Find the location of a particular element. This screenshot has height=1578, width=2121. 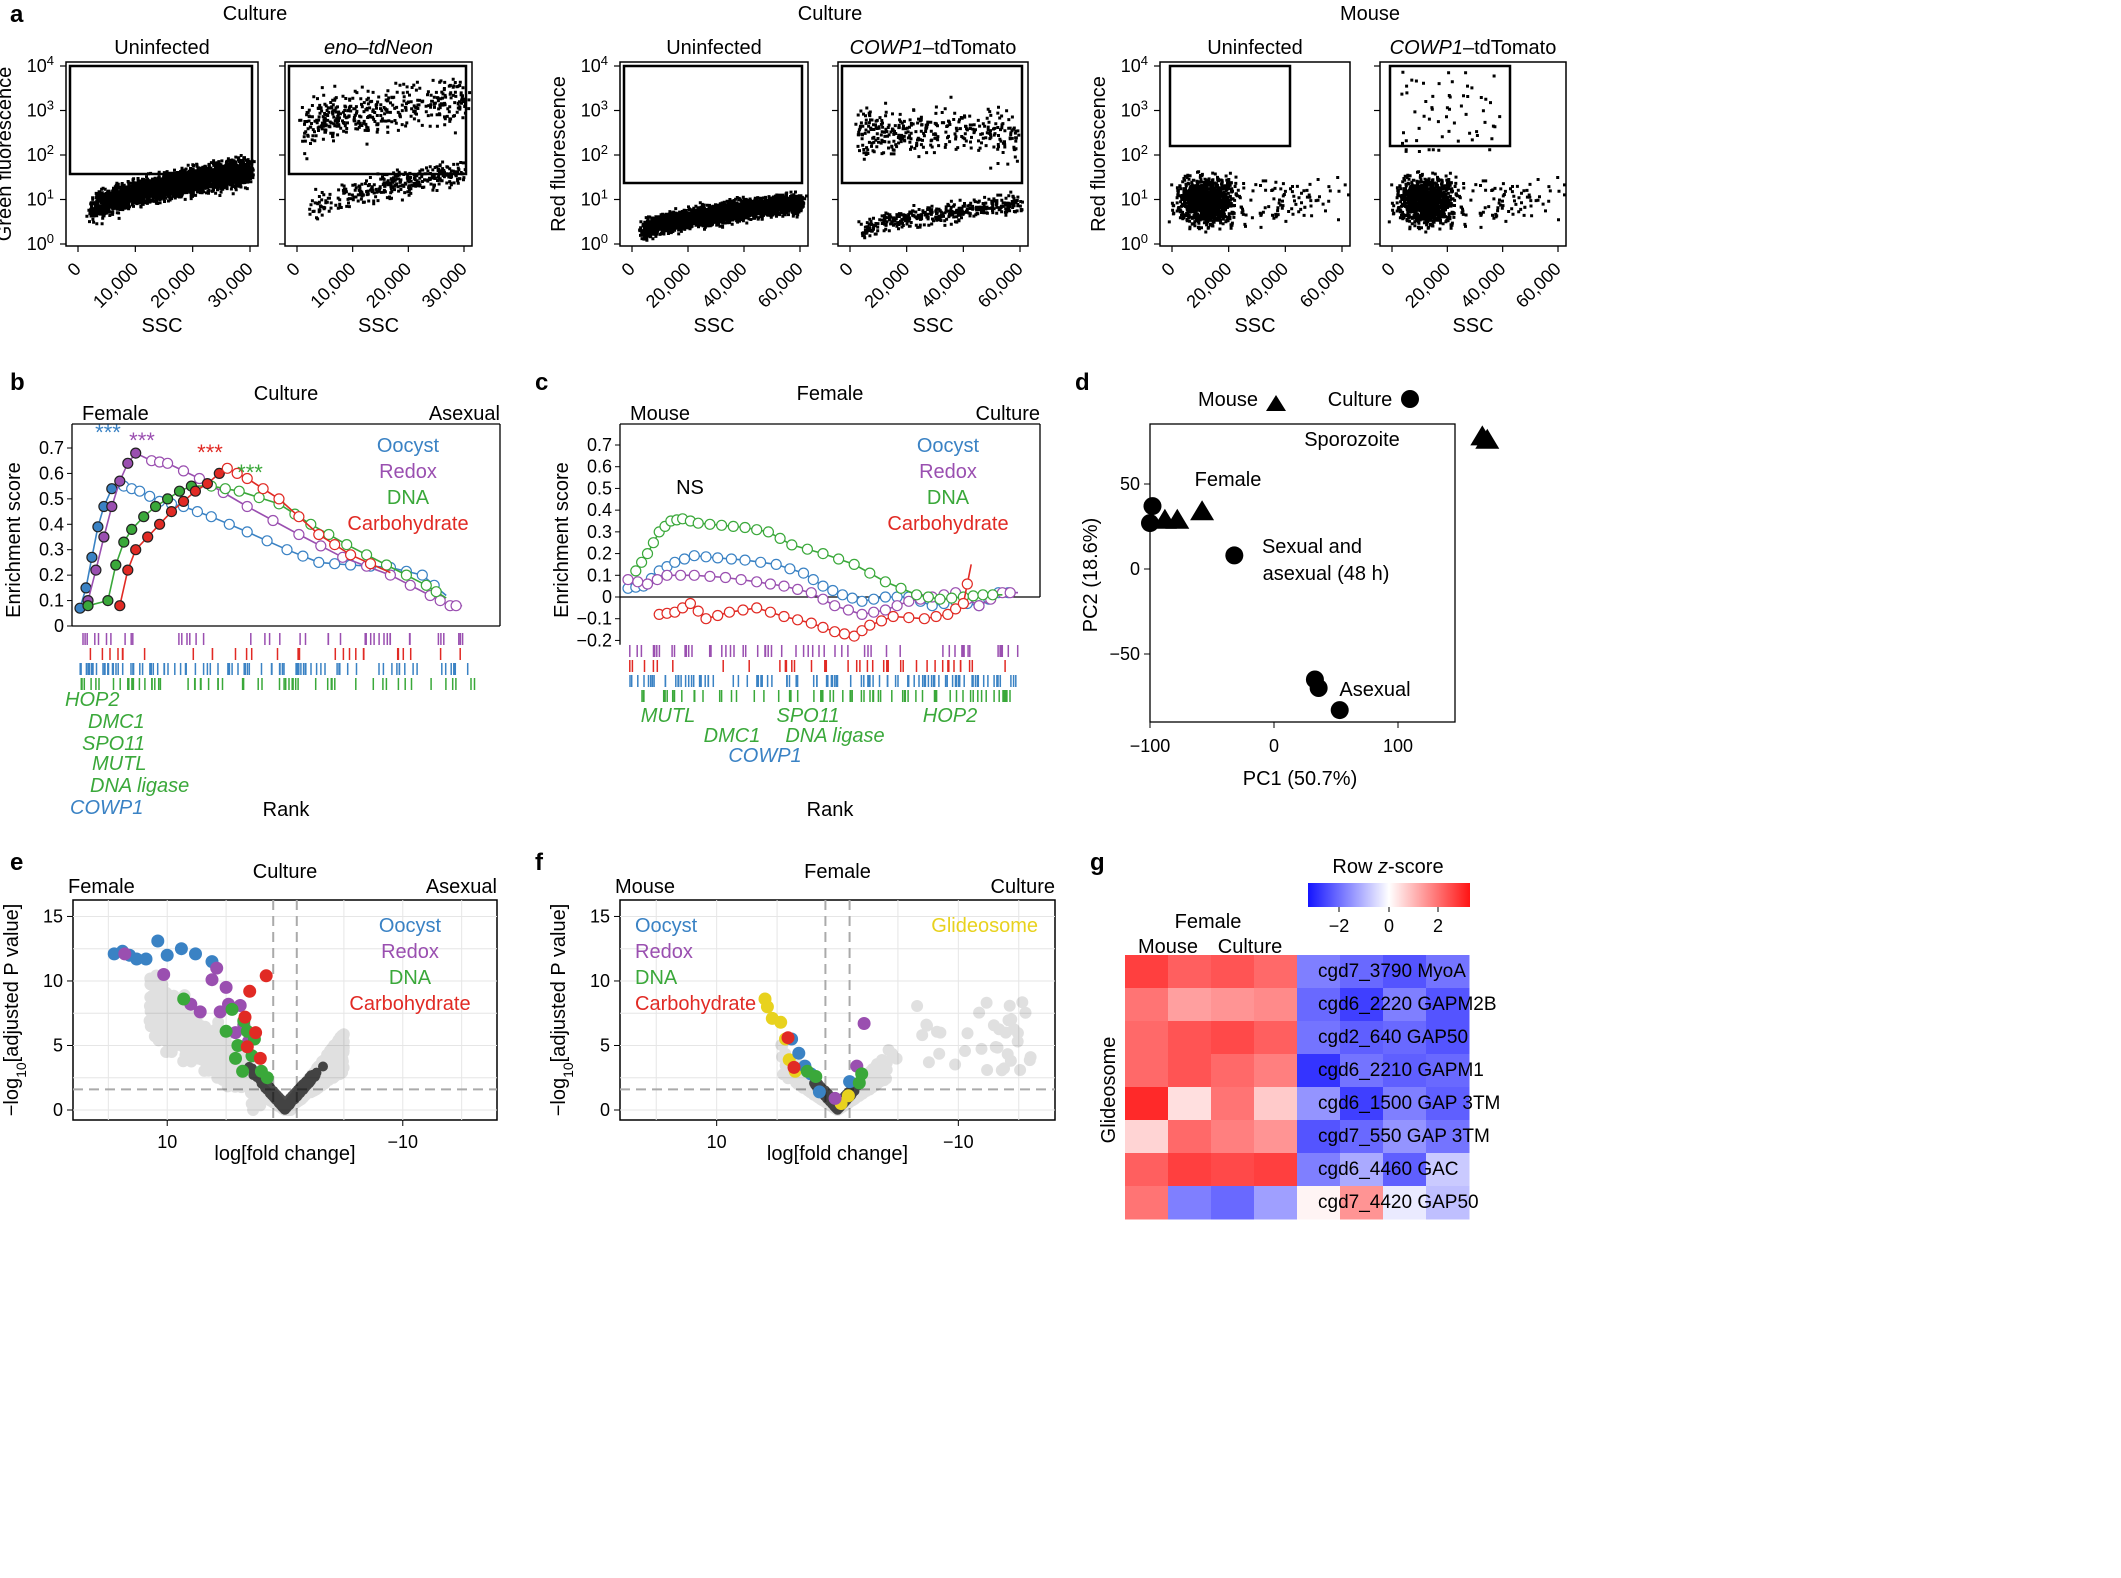

x-axis-label: SSC is located at coordinates (713, 326).